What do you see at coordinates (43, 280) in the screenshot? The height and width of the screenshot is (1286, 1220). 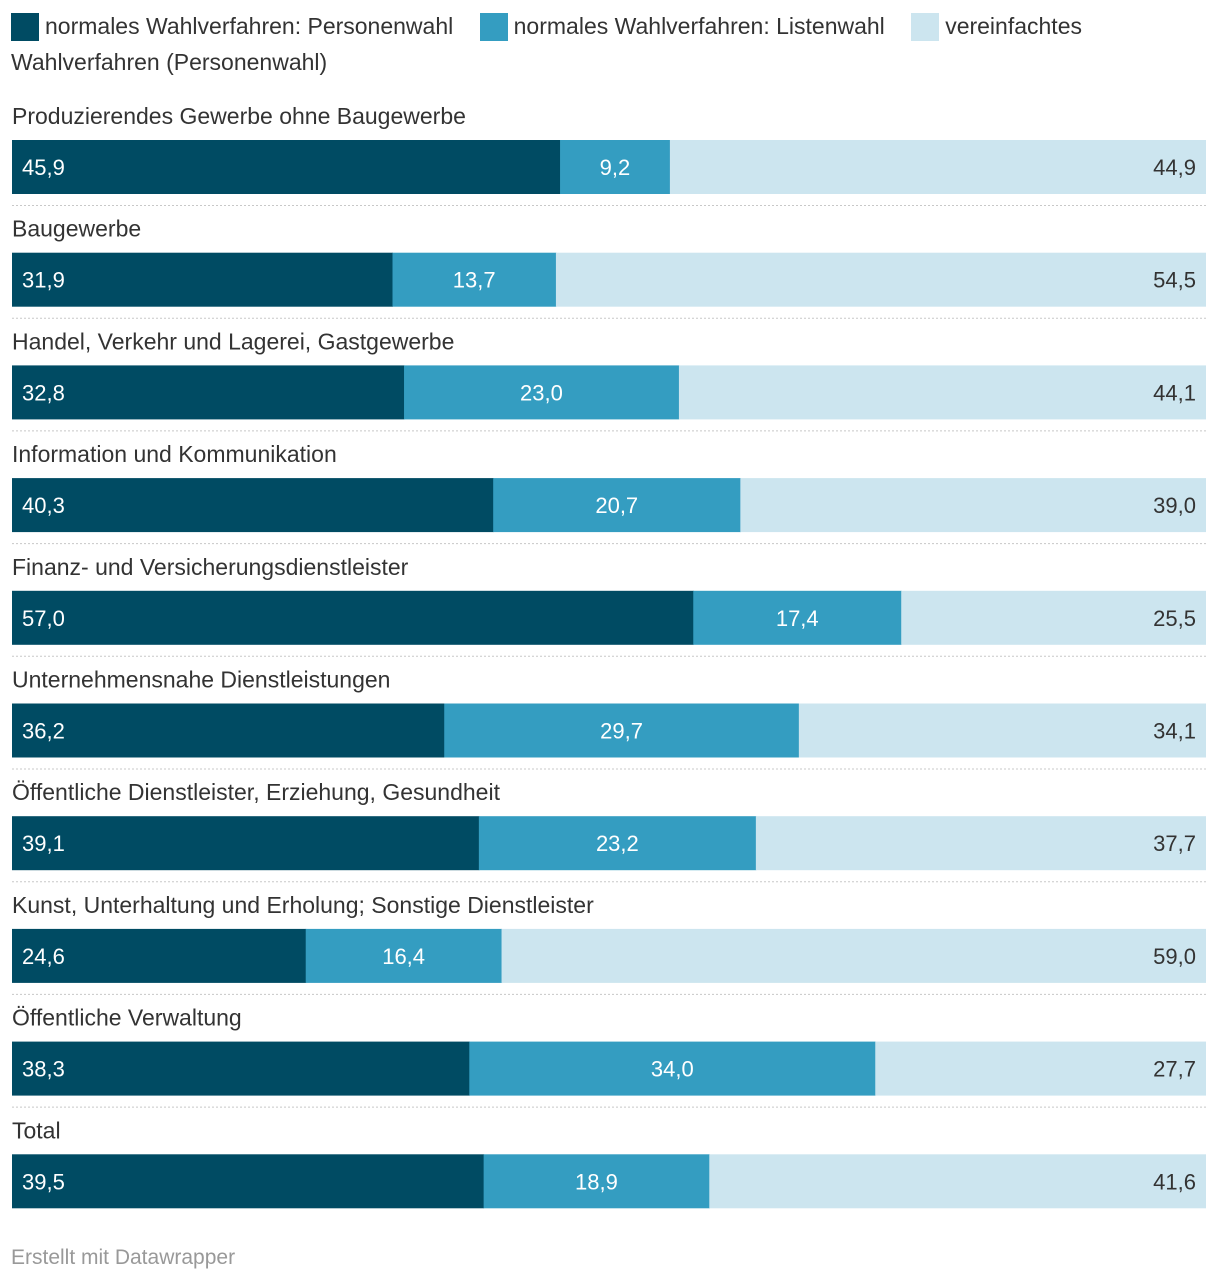 I see `value-label: 31,9` at bounding box center [43, 280].